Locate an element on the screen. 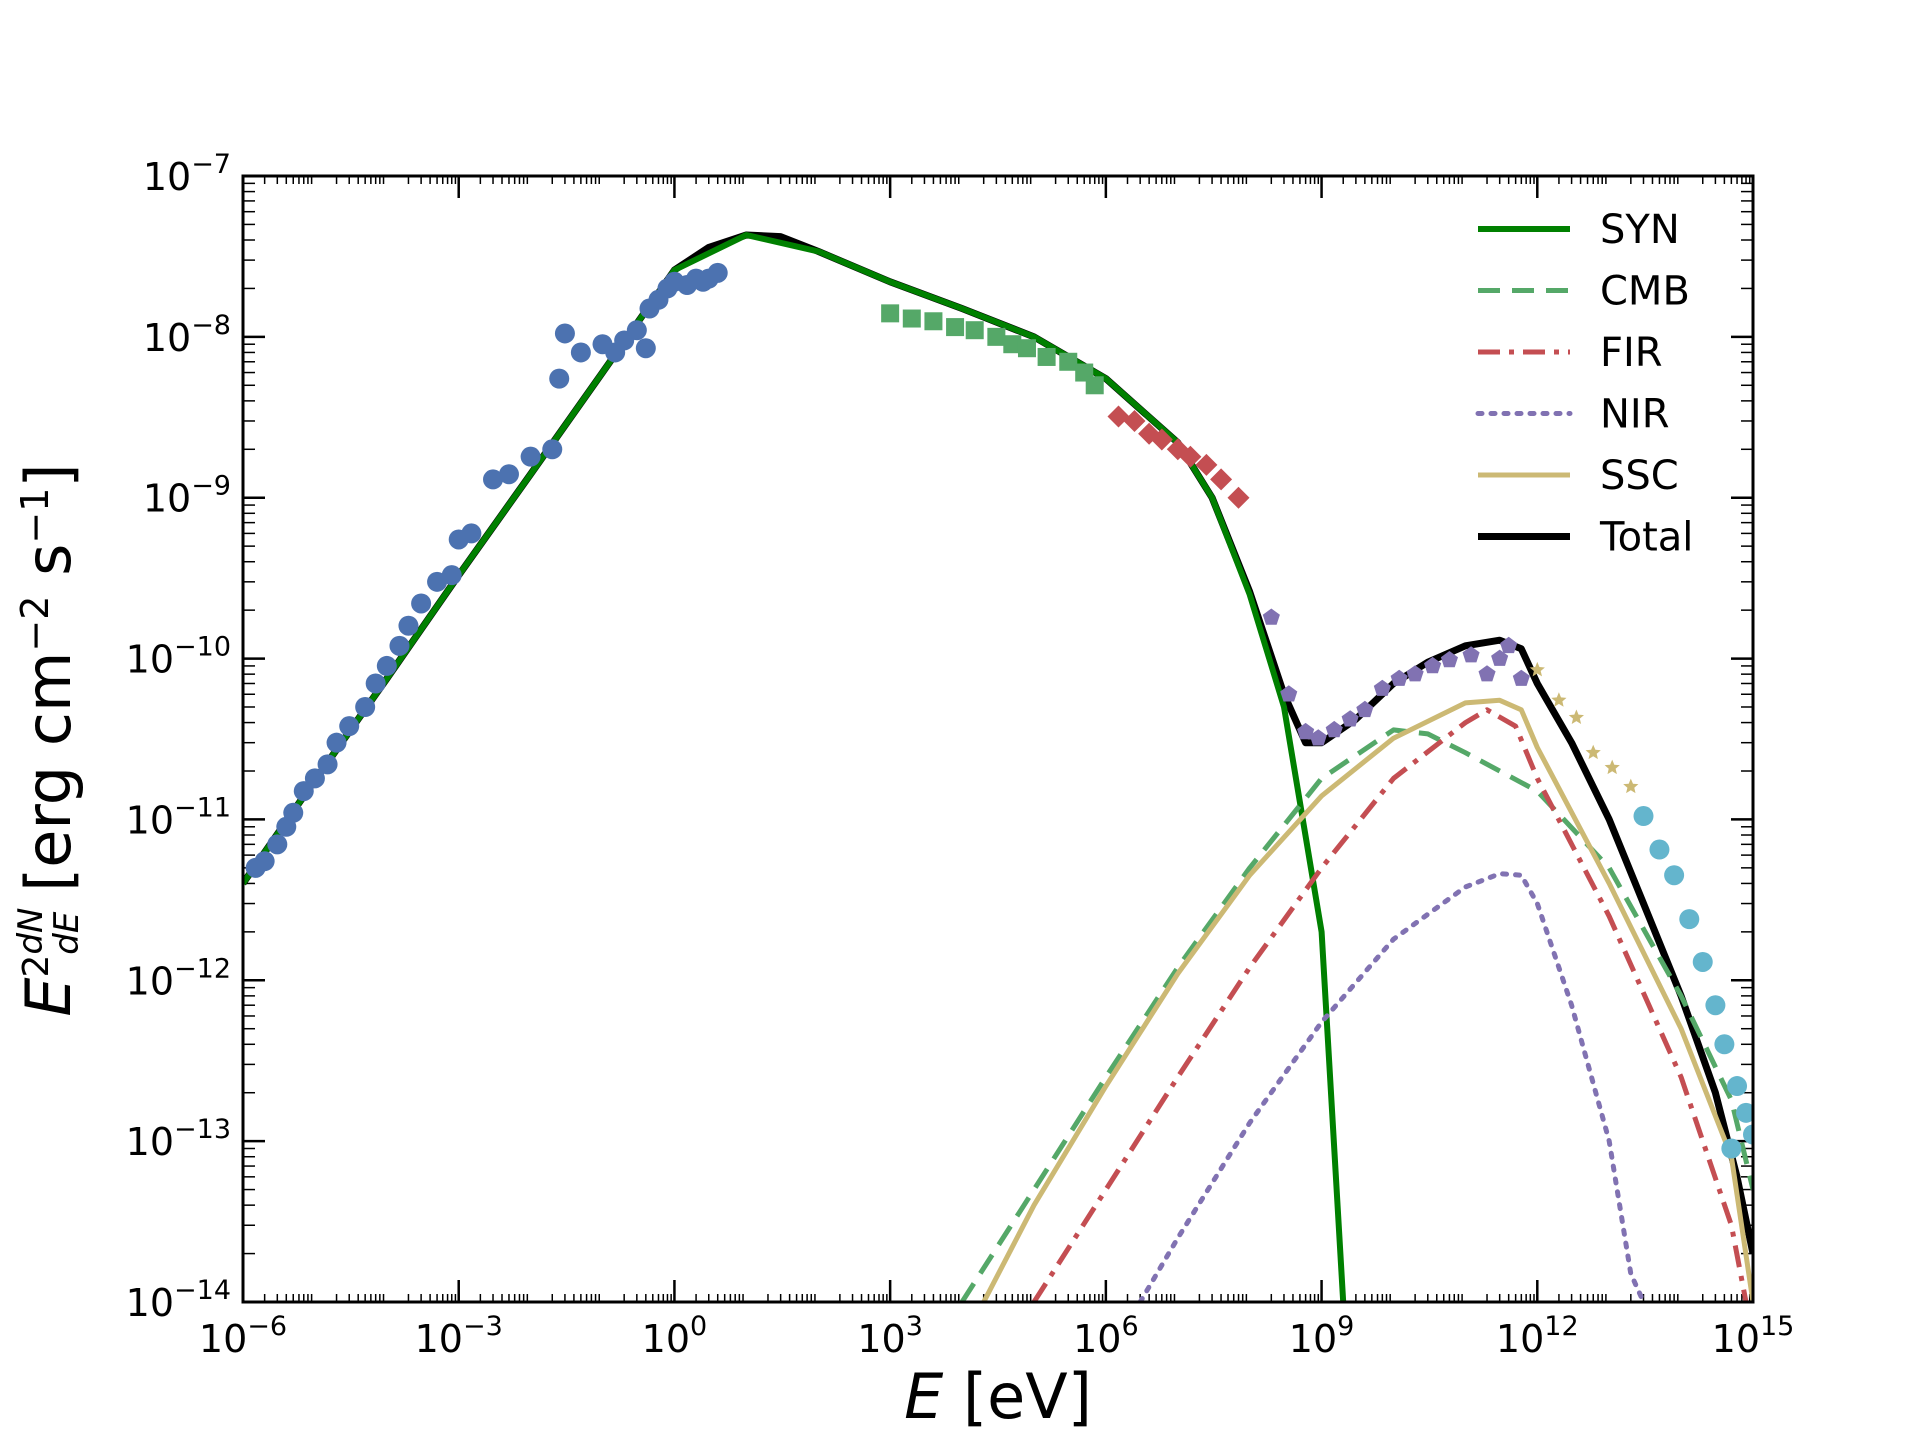  x-tick-label: 10¹² is located at coordinates (1537, 1336).